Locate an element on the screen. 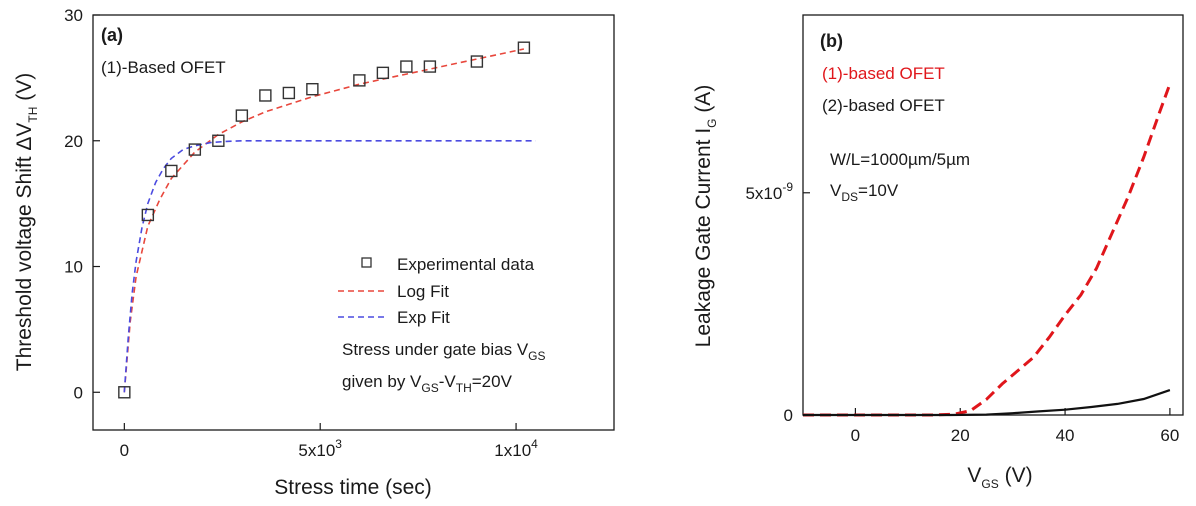 This screenshot has height=506, width=1196. panel-a-legend: Experimental data Log Fit Exp Fit is located at coordinates (436, 291).